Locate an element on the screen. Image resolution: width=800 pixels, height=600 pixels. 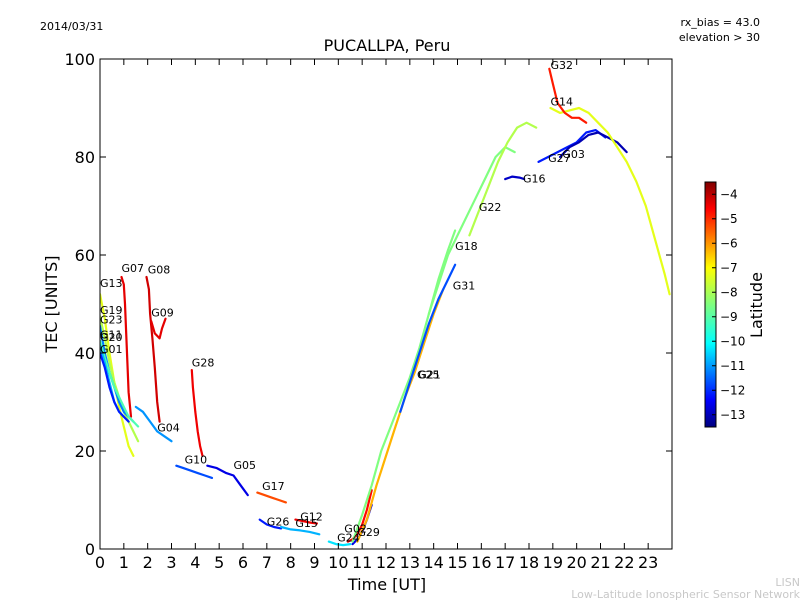
x-tick-label: 16 is located at coordinates (481, 562).